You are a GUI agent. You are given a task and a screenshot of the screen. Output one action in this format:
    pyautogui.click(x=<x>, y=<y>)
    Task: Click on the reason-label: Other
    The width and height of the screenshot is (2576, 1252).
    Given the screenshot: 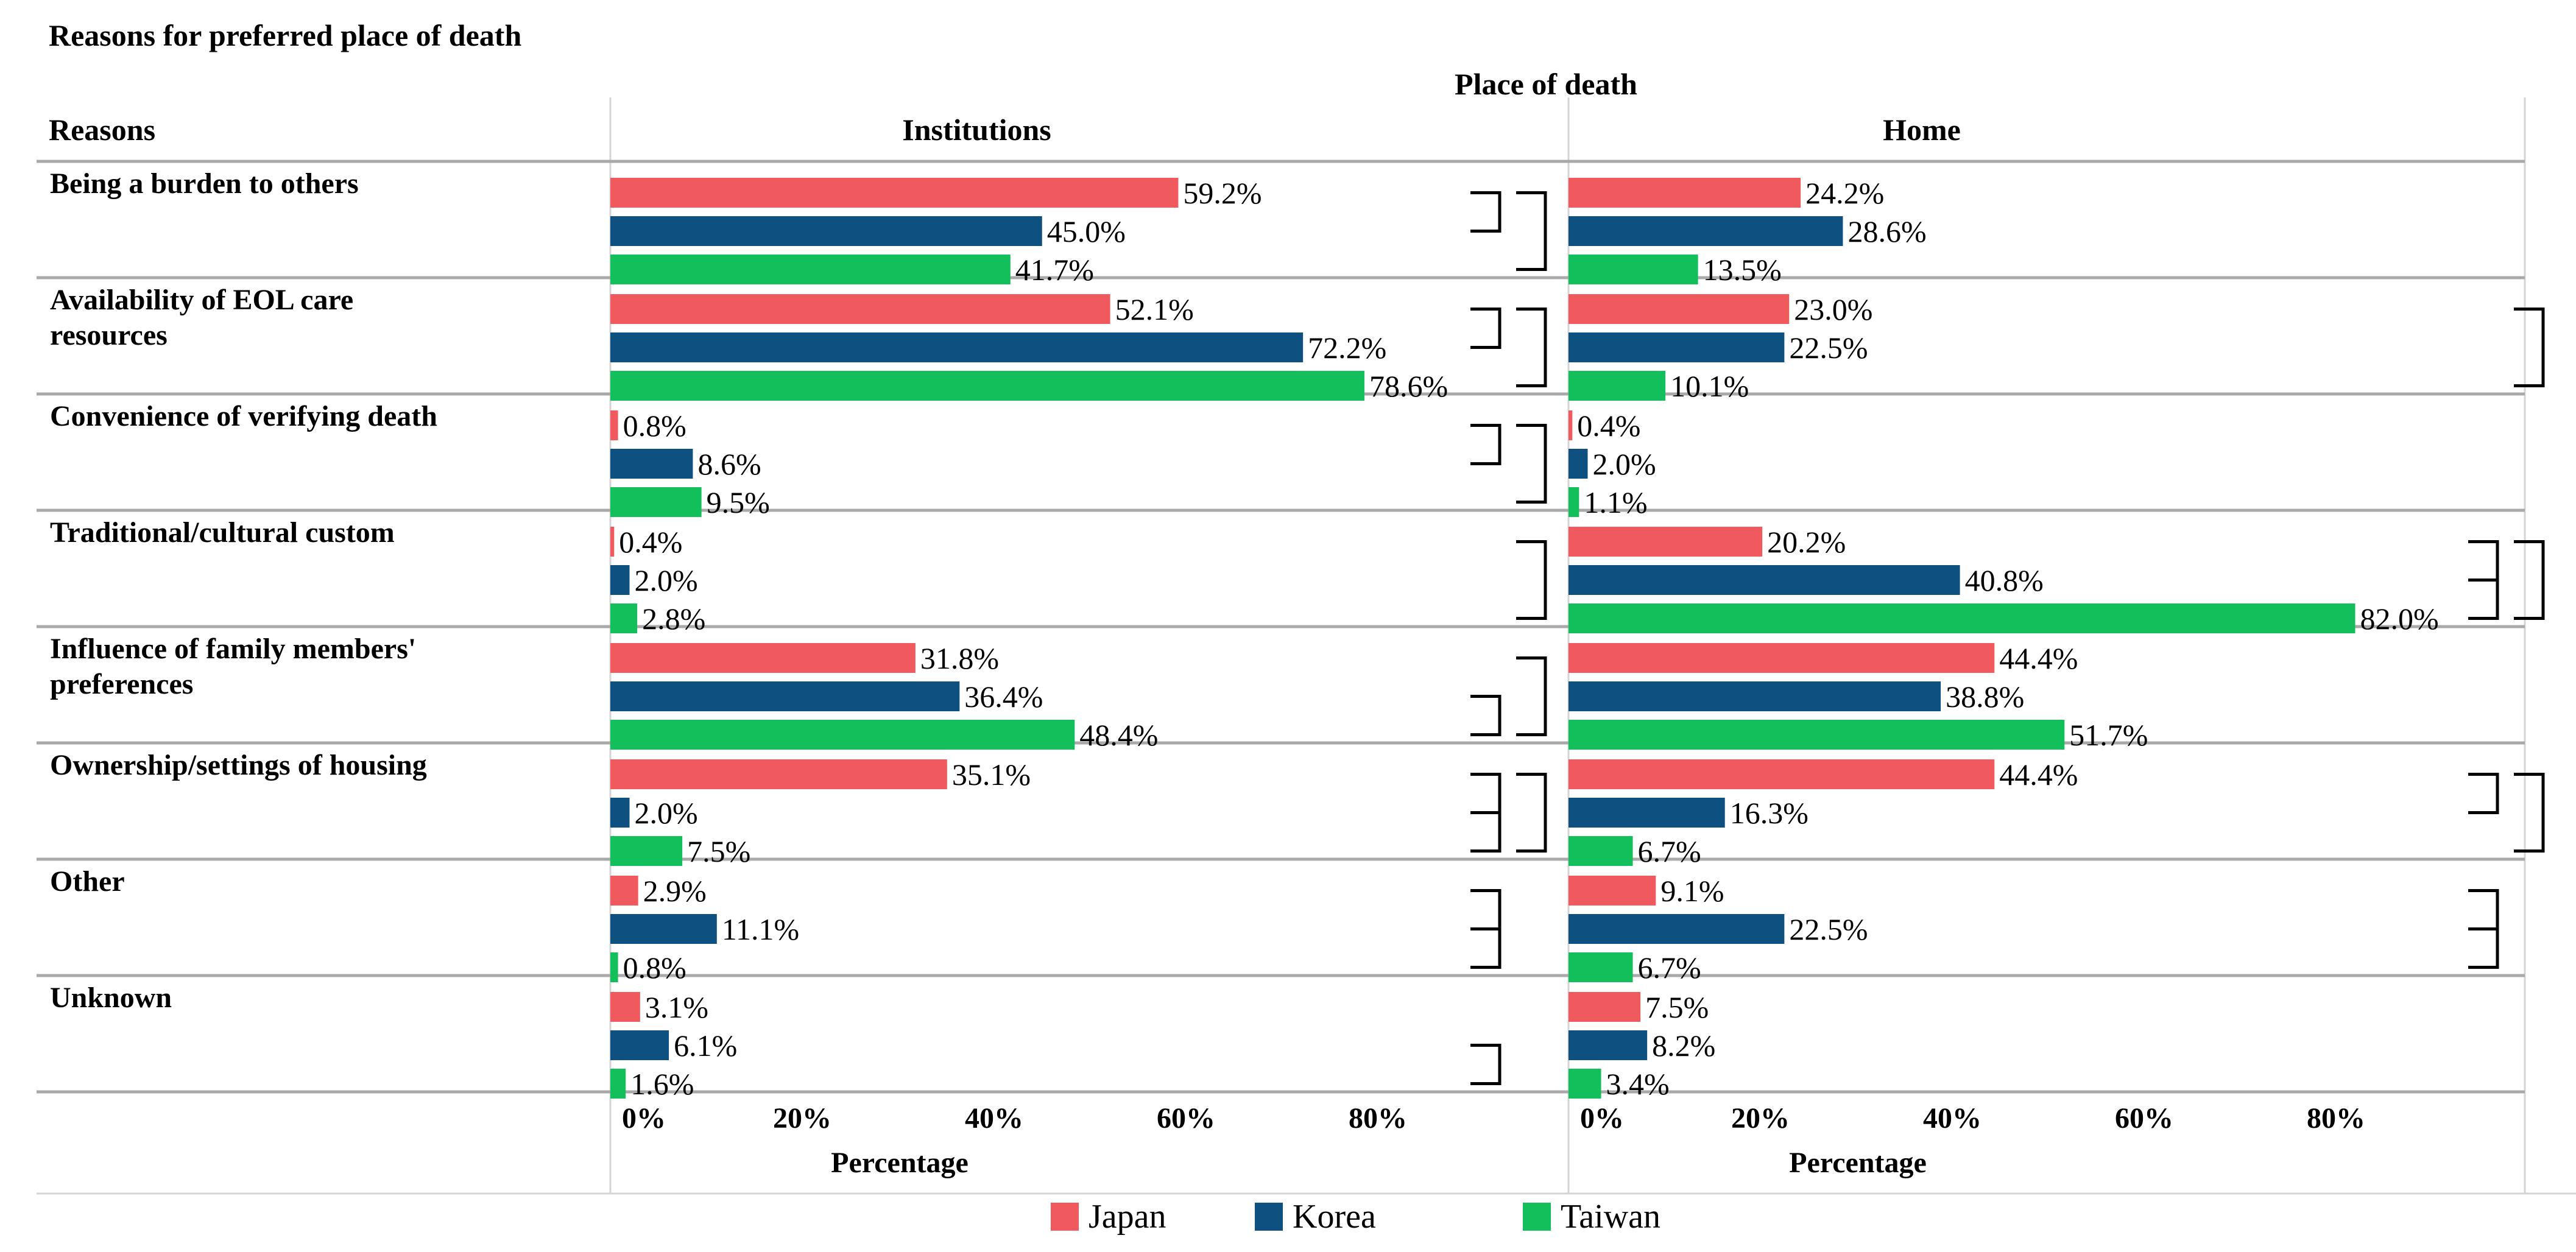 What is the action you would take?
    pyautogui.click(x=87, y=881)
    